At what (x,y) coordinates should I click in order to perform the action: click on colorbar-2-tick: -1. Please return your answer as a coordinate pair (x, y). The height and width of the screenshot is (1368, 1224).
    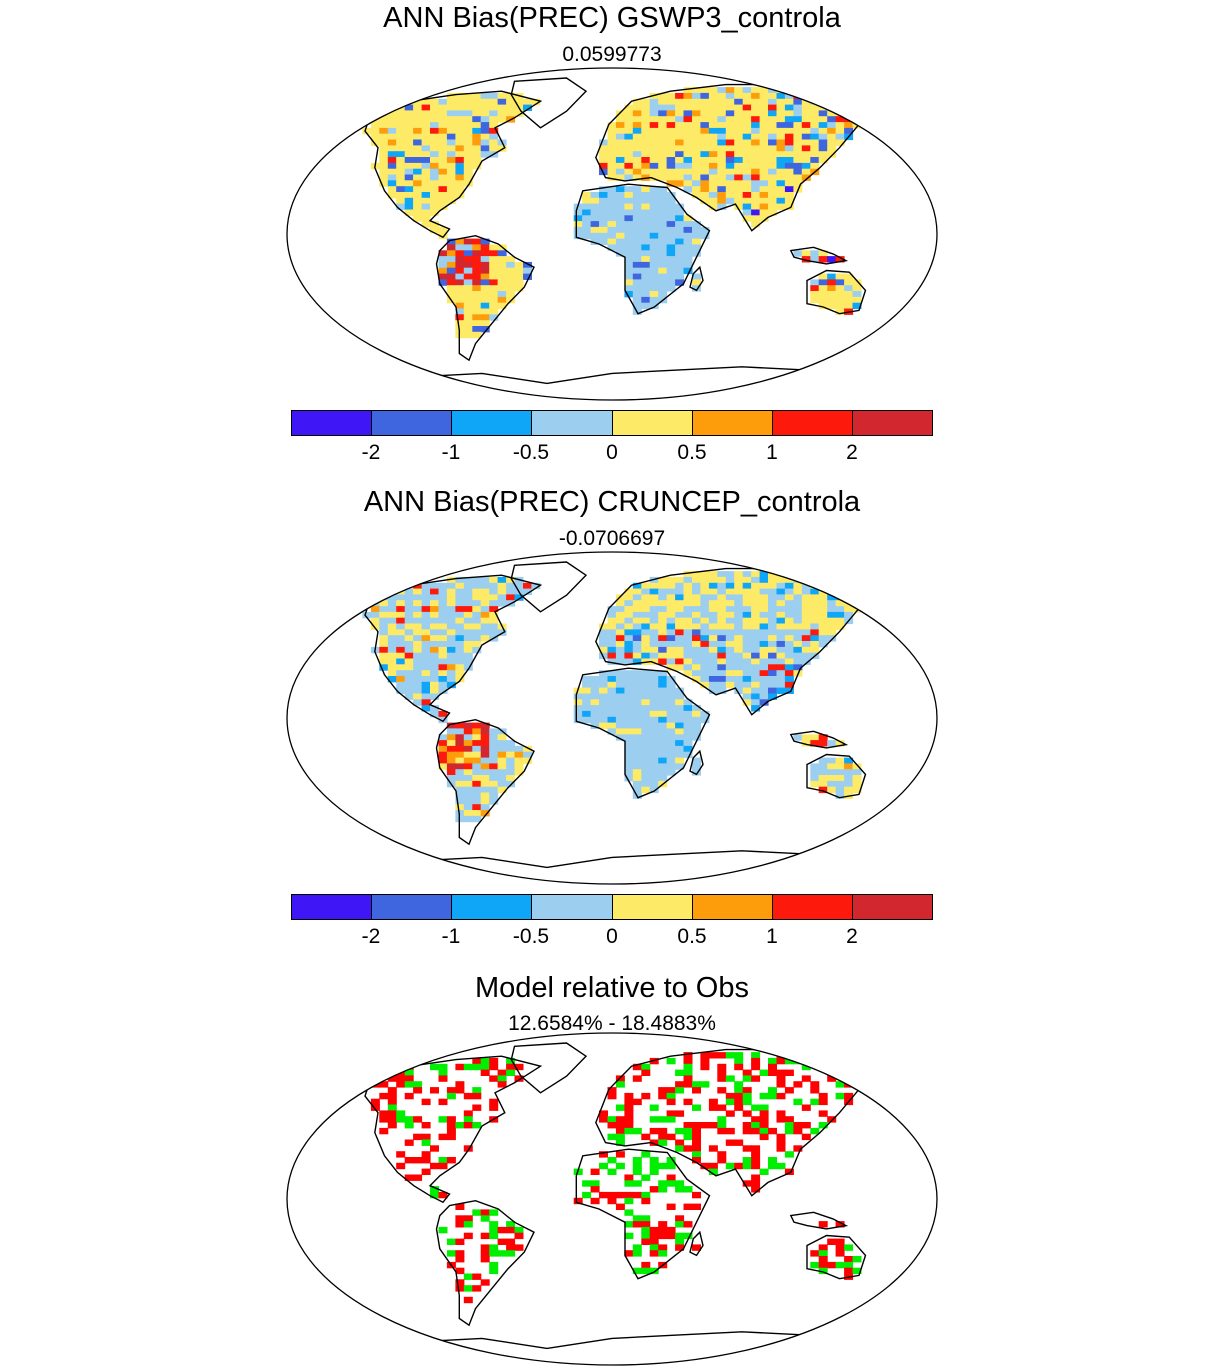
    Looking at the image, I should click on (451, 936).